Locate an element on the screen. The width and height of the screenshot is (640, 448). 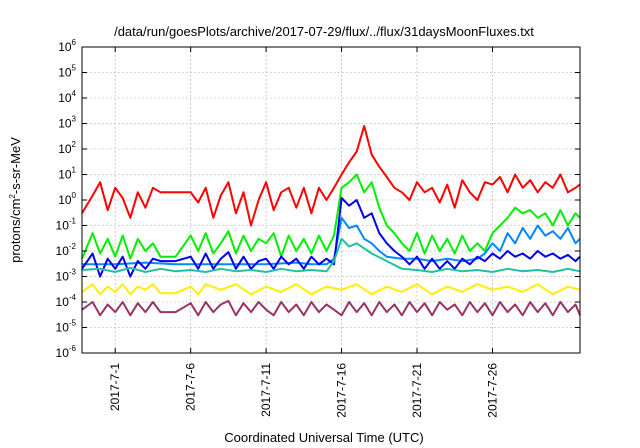
x-axis-label: Coordinated Universal Time (UTC) is located at coordinates (323, 437).